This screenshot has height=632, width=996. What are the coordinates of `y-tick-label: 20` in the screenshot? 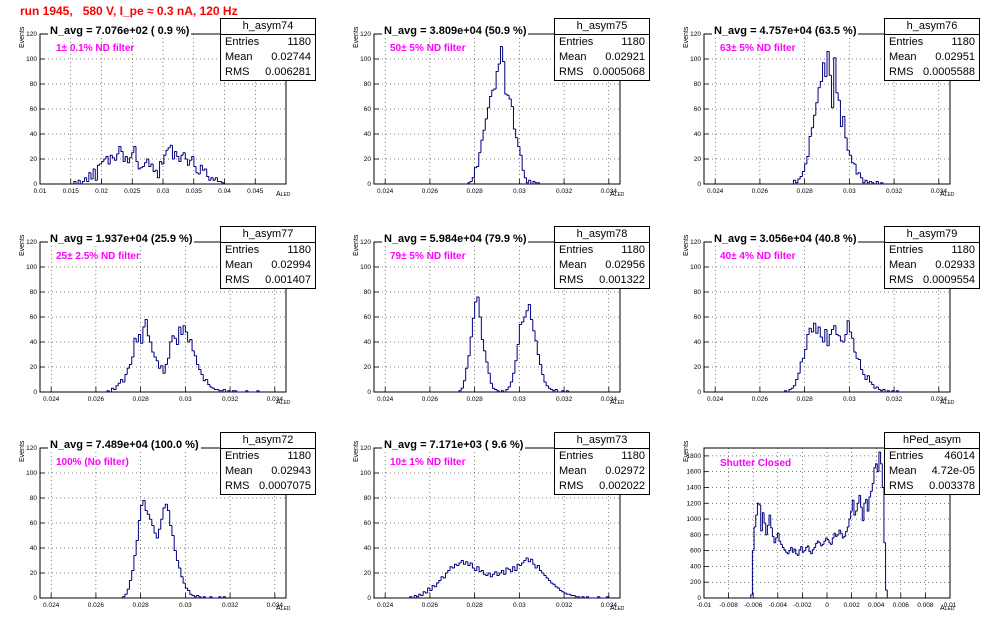 It's located at (698, 159).